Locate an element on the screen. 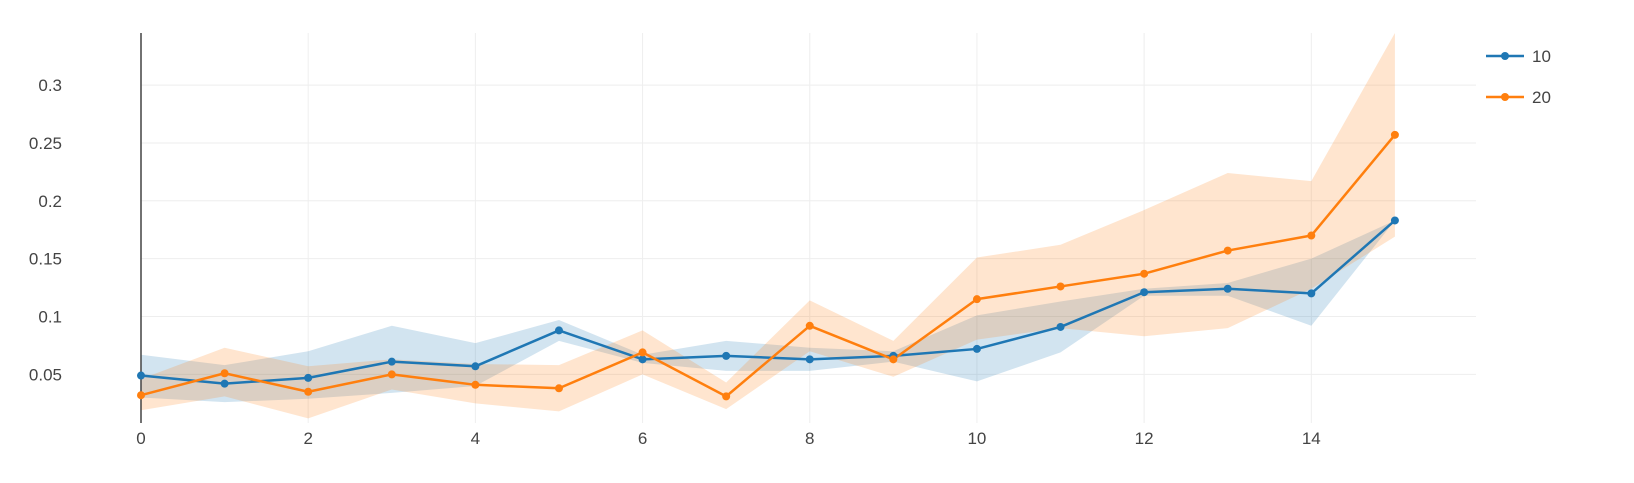 Image resolution: width=1634 pixels, height=483 pixels. x-tick-label: 0 is located at coordinates (140, 438).